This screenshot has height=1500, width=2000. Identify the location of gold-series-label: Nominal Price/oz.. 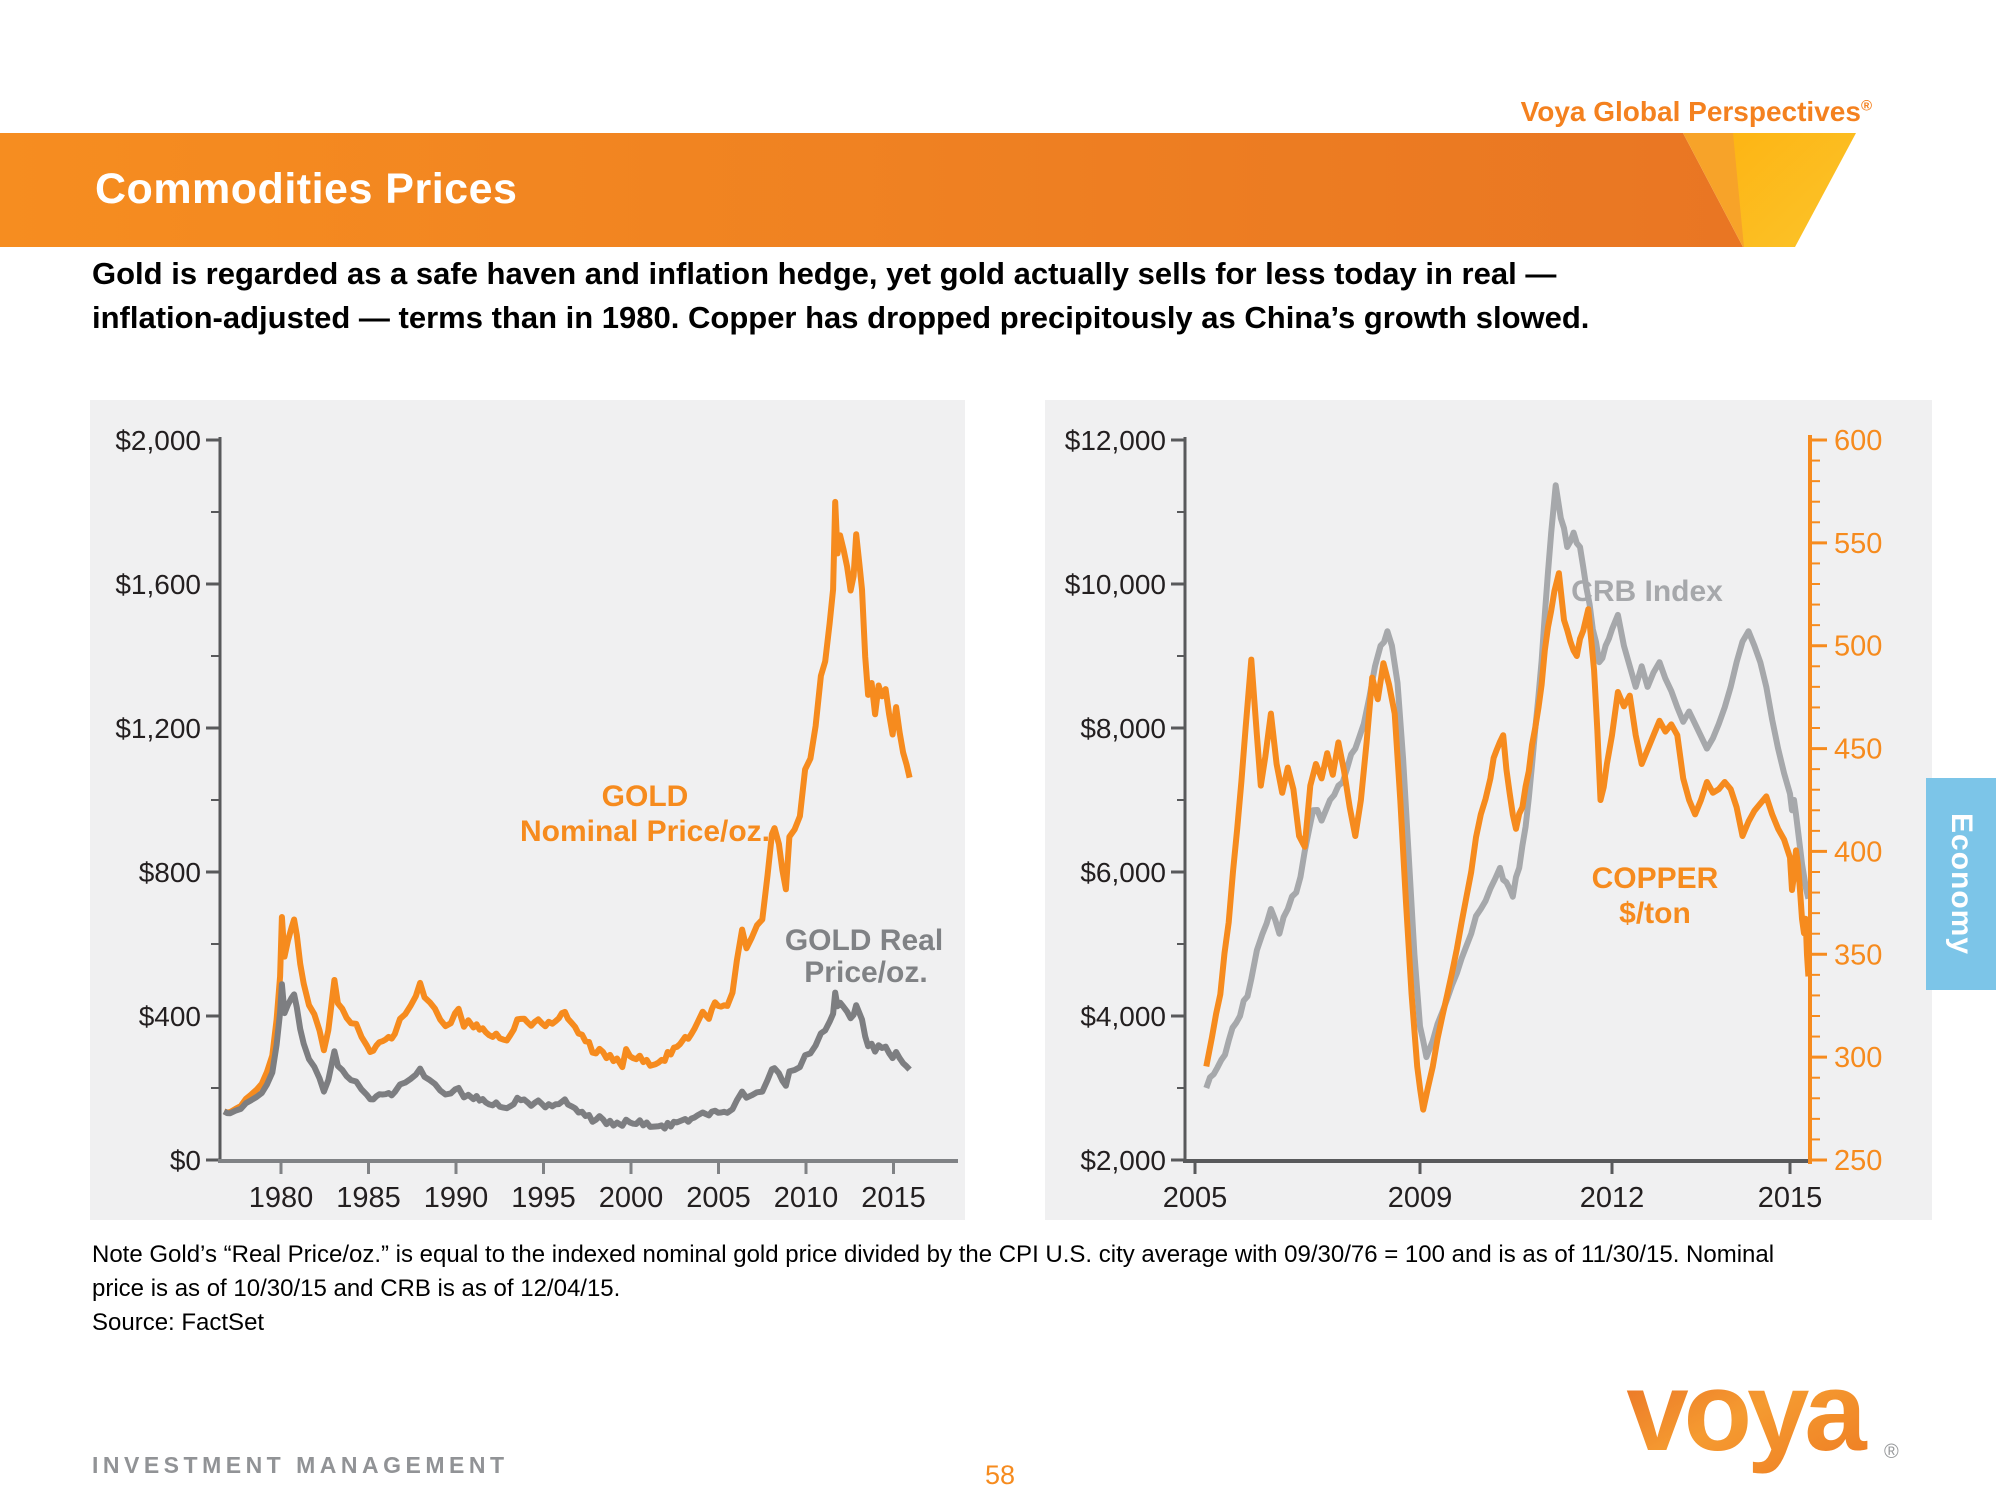
(645, 831).